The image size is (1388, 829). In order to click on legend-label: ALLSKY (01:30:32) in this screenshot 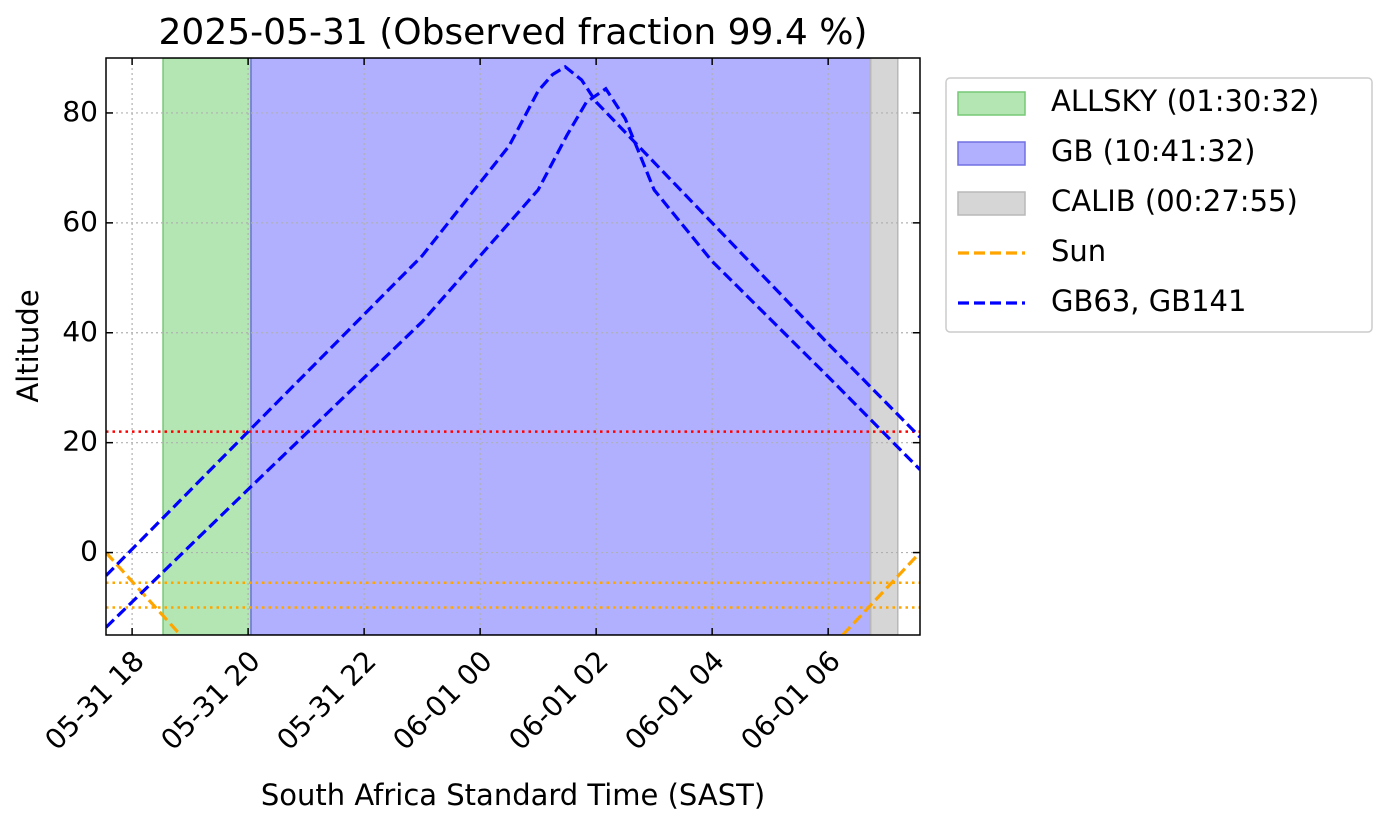, I will do `click(1185, 101)`.